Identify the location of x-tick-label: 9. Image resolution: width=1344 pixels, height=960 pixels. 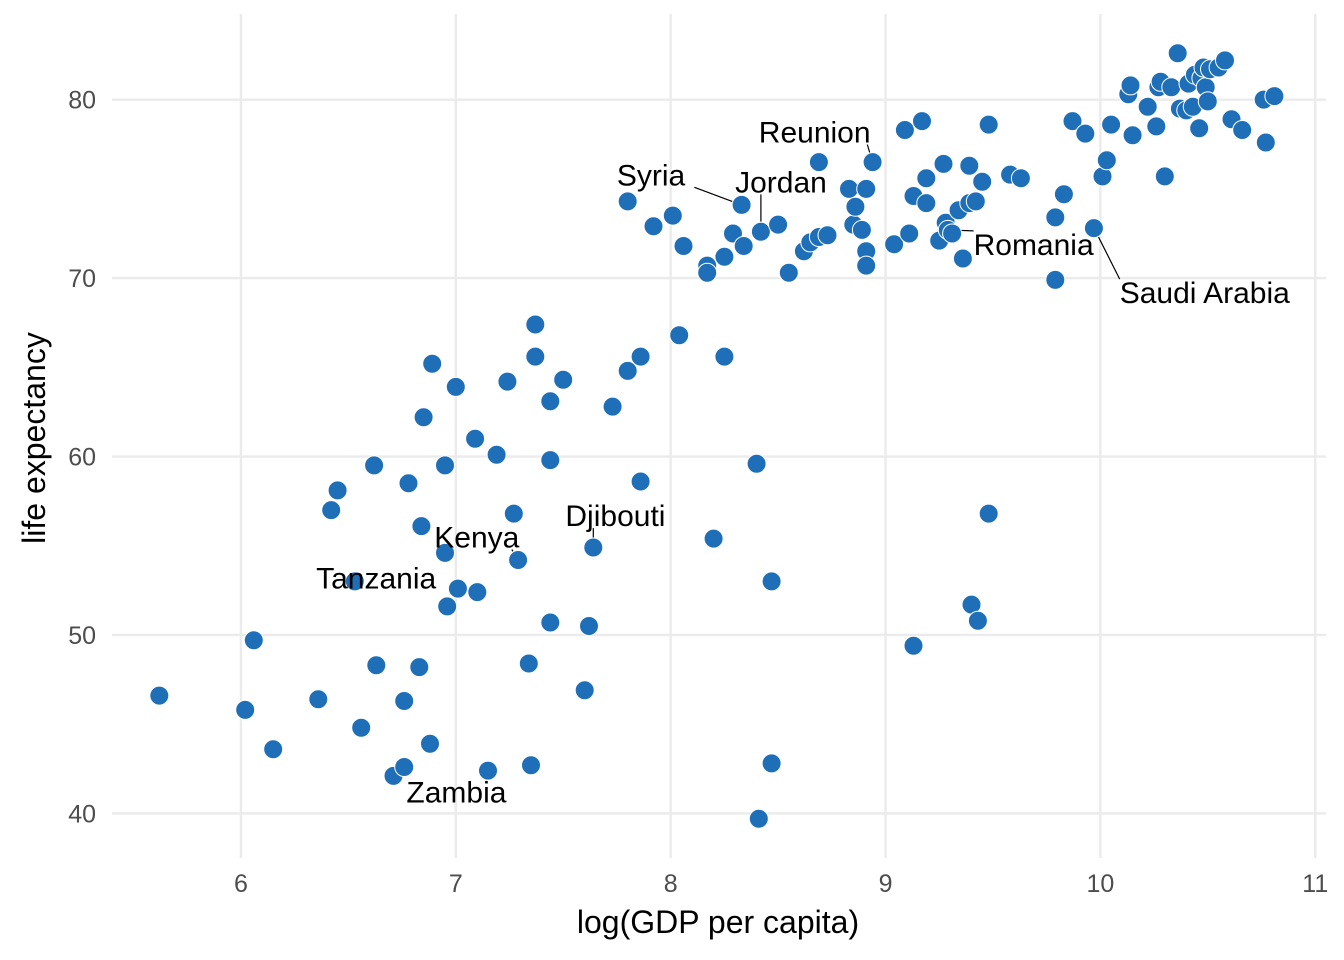
(886, 884).